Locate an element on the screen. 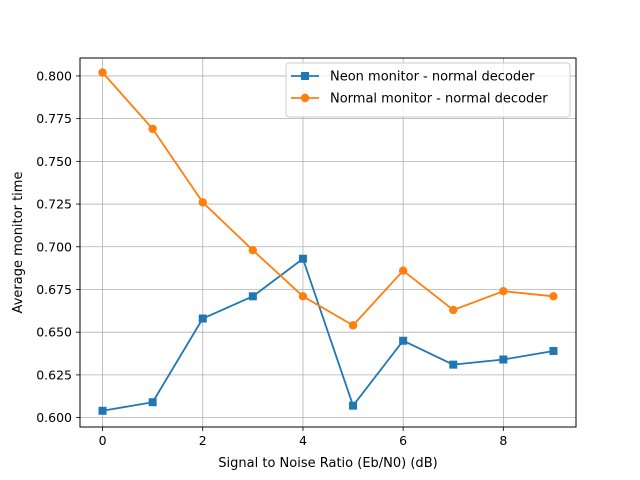 This screenshot has width=640, height=480. y-tick-label: 0.750 is located at coordinates (54, 161).